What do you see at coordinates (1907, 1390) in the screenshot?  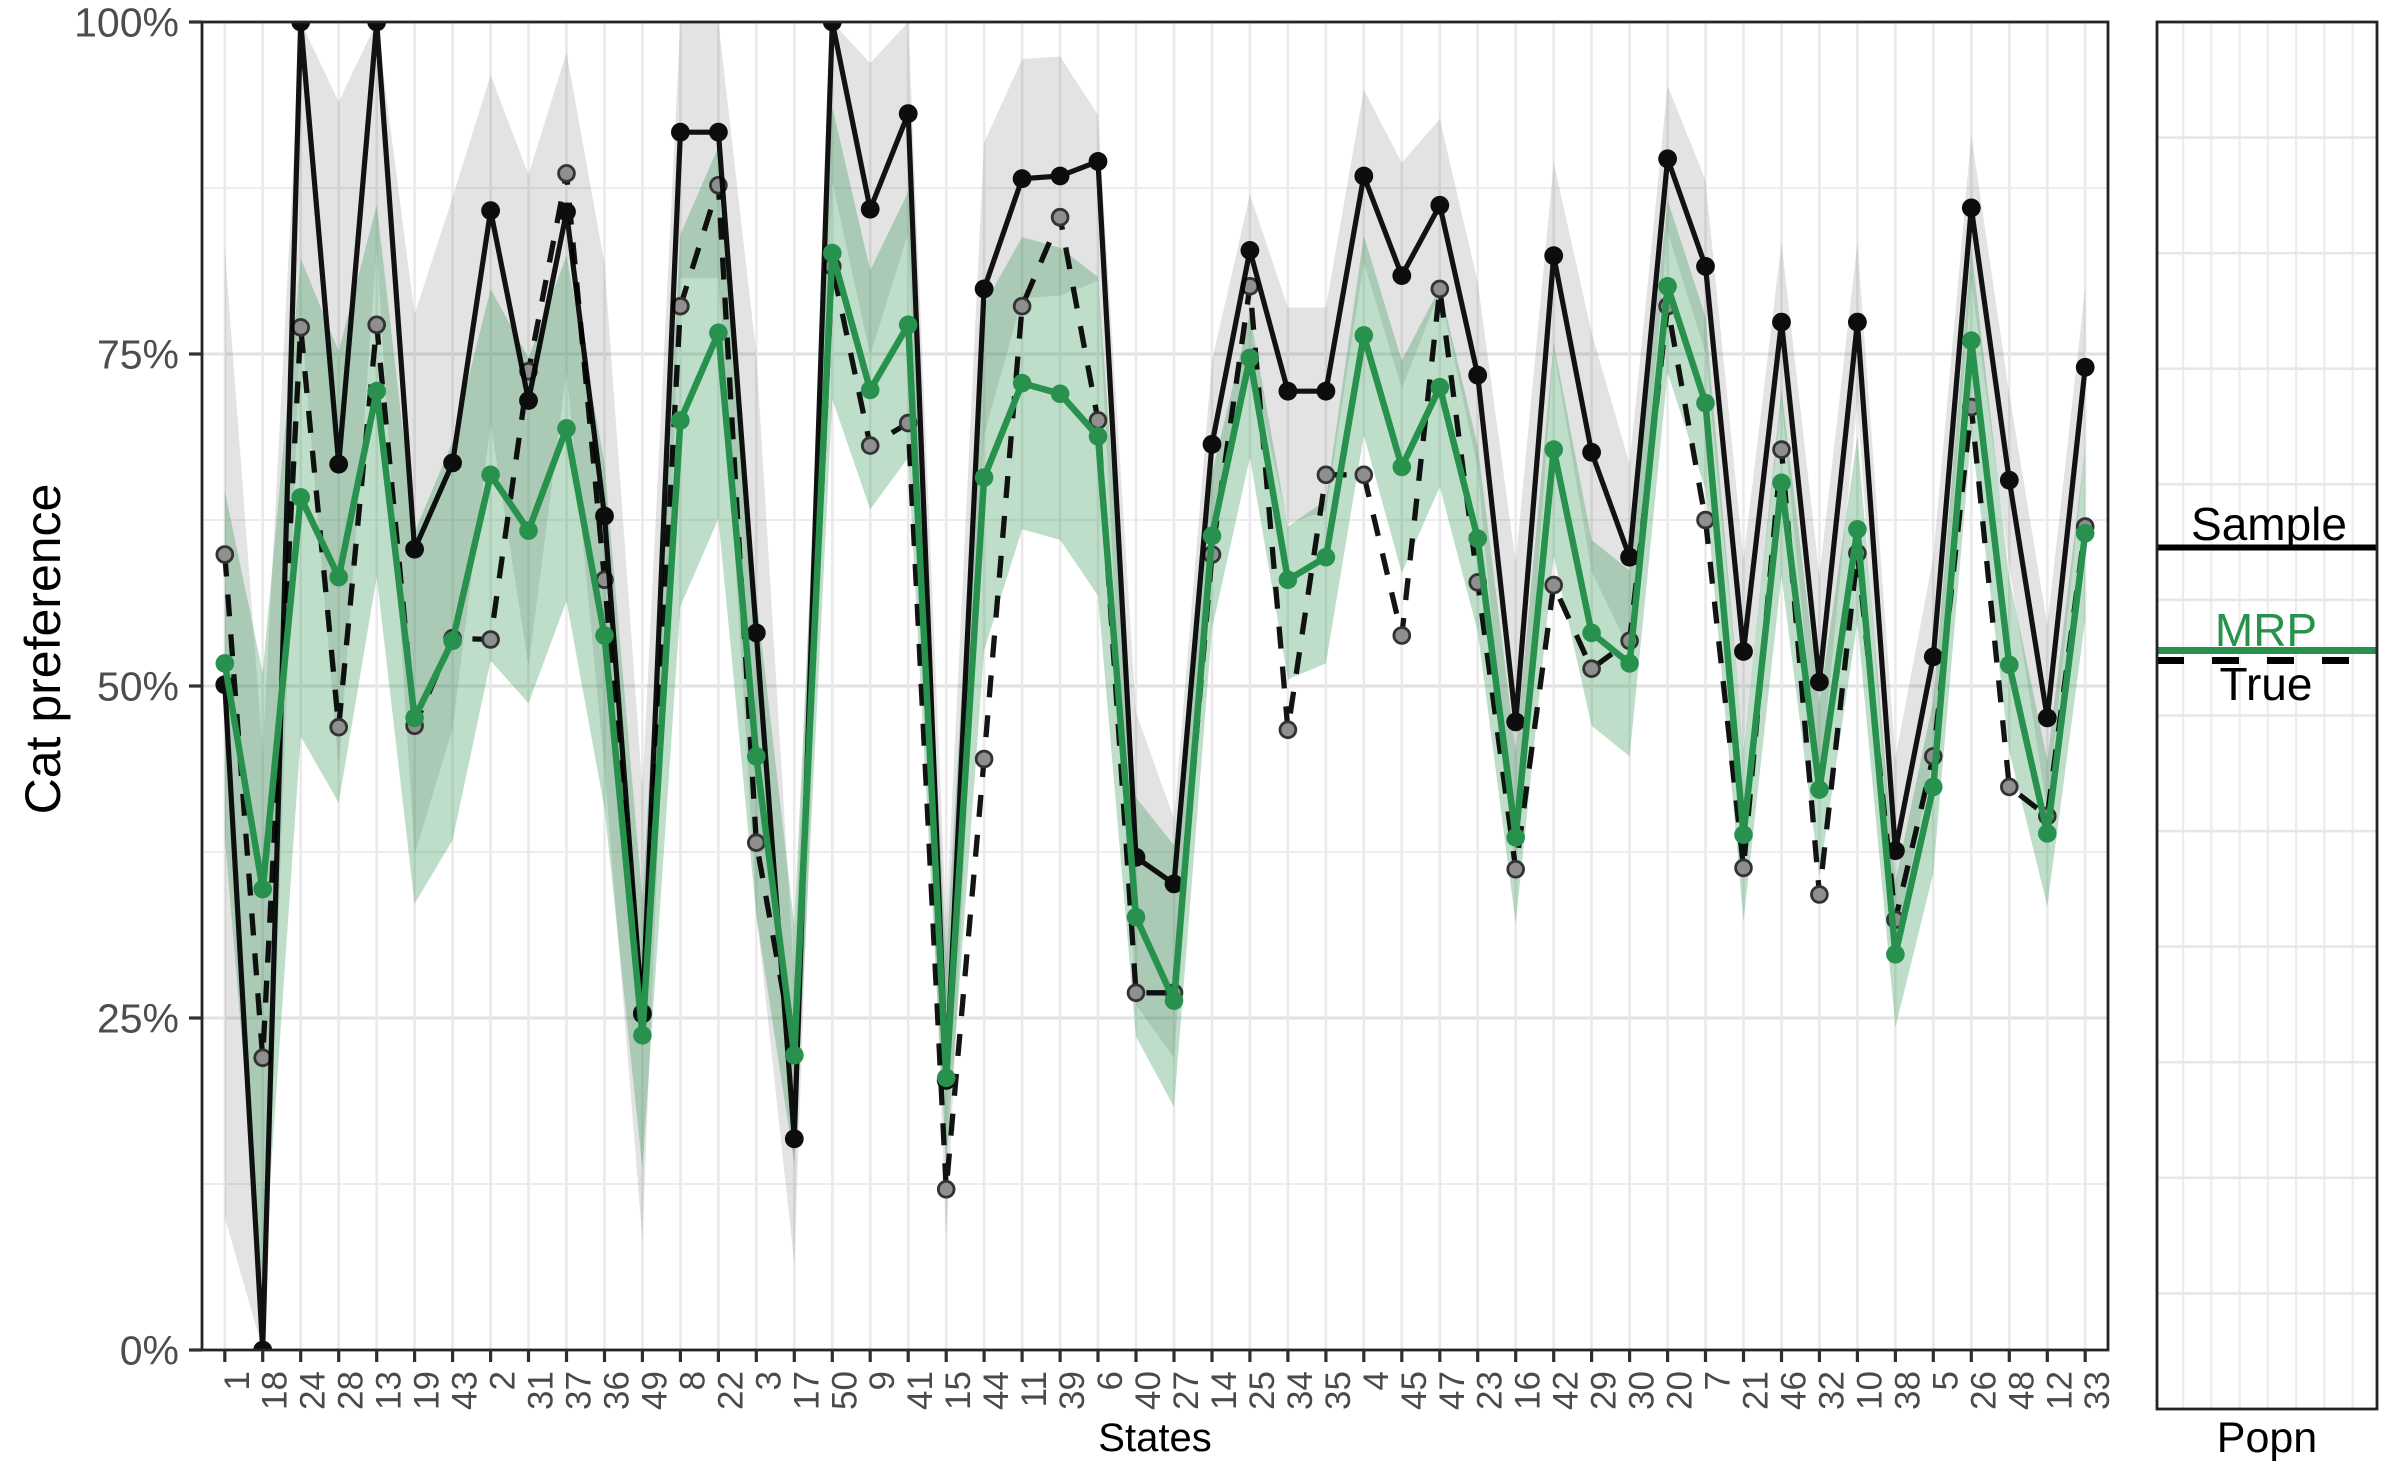 I see `svg-text: 38` at bounding box center [1907, 1390].